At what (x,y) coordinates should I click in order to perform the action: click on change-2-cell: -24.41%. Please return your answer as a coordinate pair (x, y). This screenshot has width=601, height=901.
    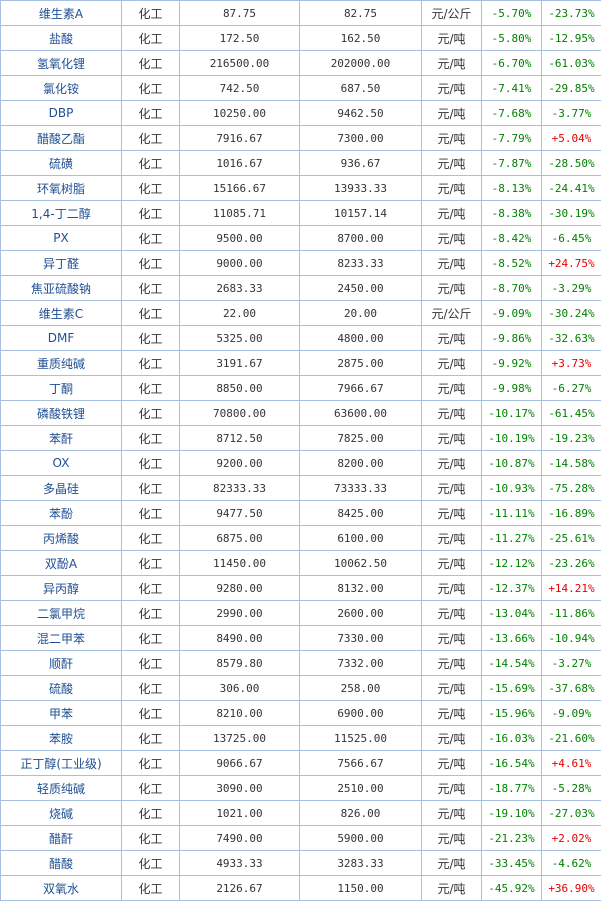
    Looking at the image, I should click on (571, 188).